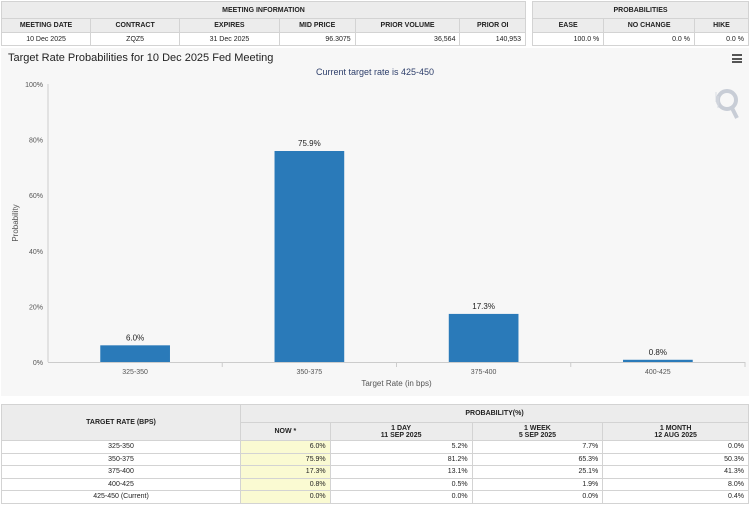 The width and height of the screenshot is (750, 507). Describe the element at coordinates (537, 472) in the screenshot. I see `week-cell: 25.1%` at that location.